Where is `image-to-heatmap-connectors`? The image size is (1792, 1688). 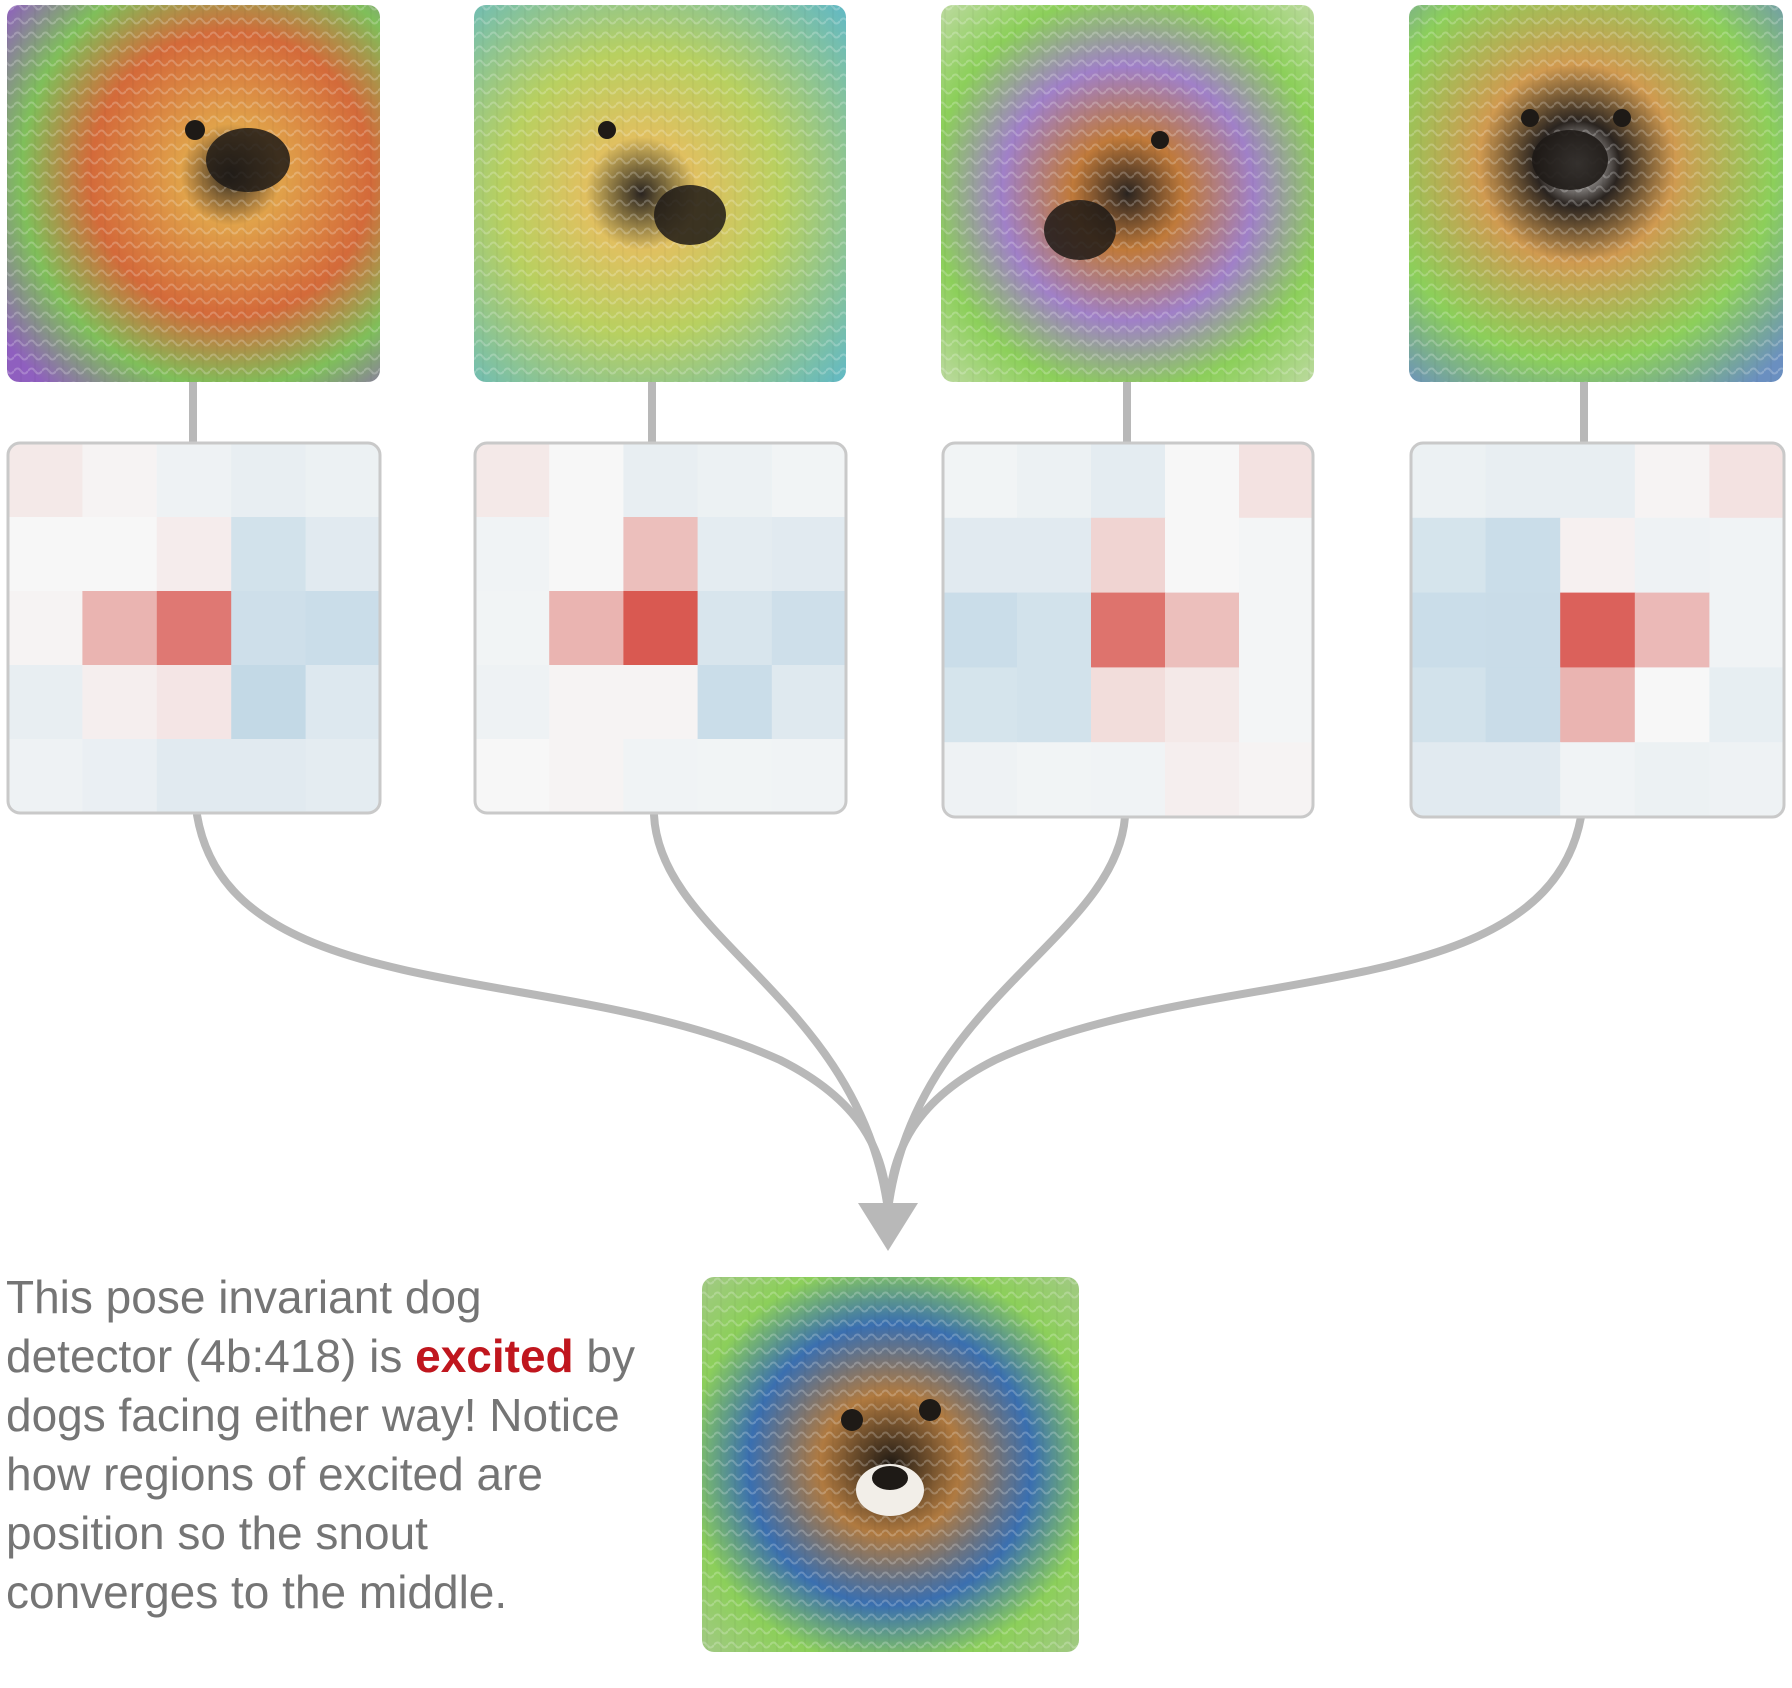 image-to-heatmap-connectors is located at coordinates (888, 412).